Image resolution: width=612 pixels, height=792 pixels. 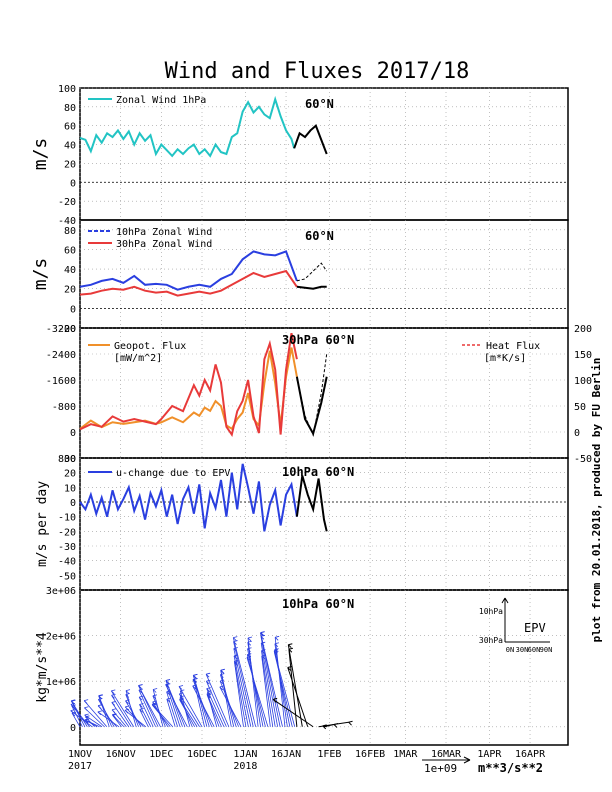 What do you see at coordinates (446, 754) in the screenshot?
I see `x-tick-label: 16MAR` at bounding box center [446, 754].